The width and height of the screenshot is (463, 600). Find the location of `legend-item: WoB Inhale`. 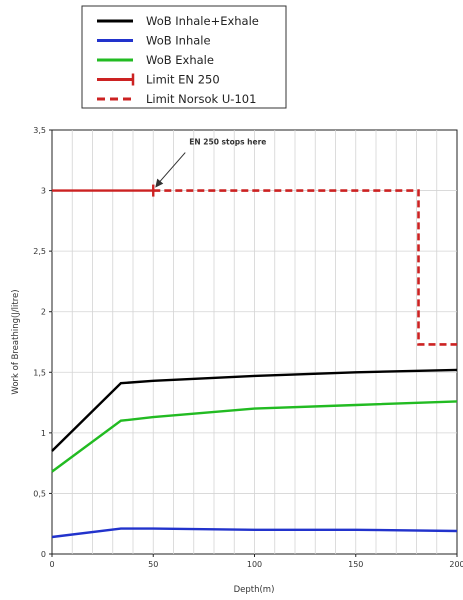

legend-item: WoB Inhale is located at coordinates (154, 41).